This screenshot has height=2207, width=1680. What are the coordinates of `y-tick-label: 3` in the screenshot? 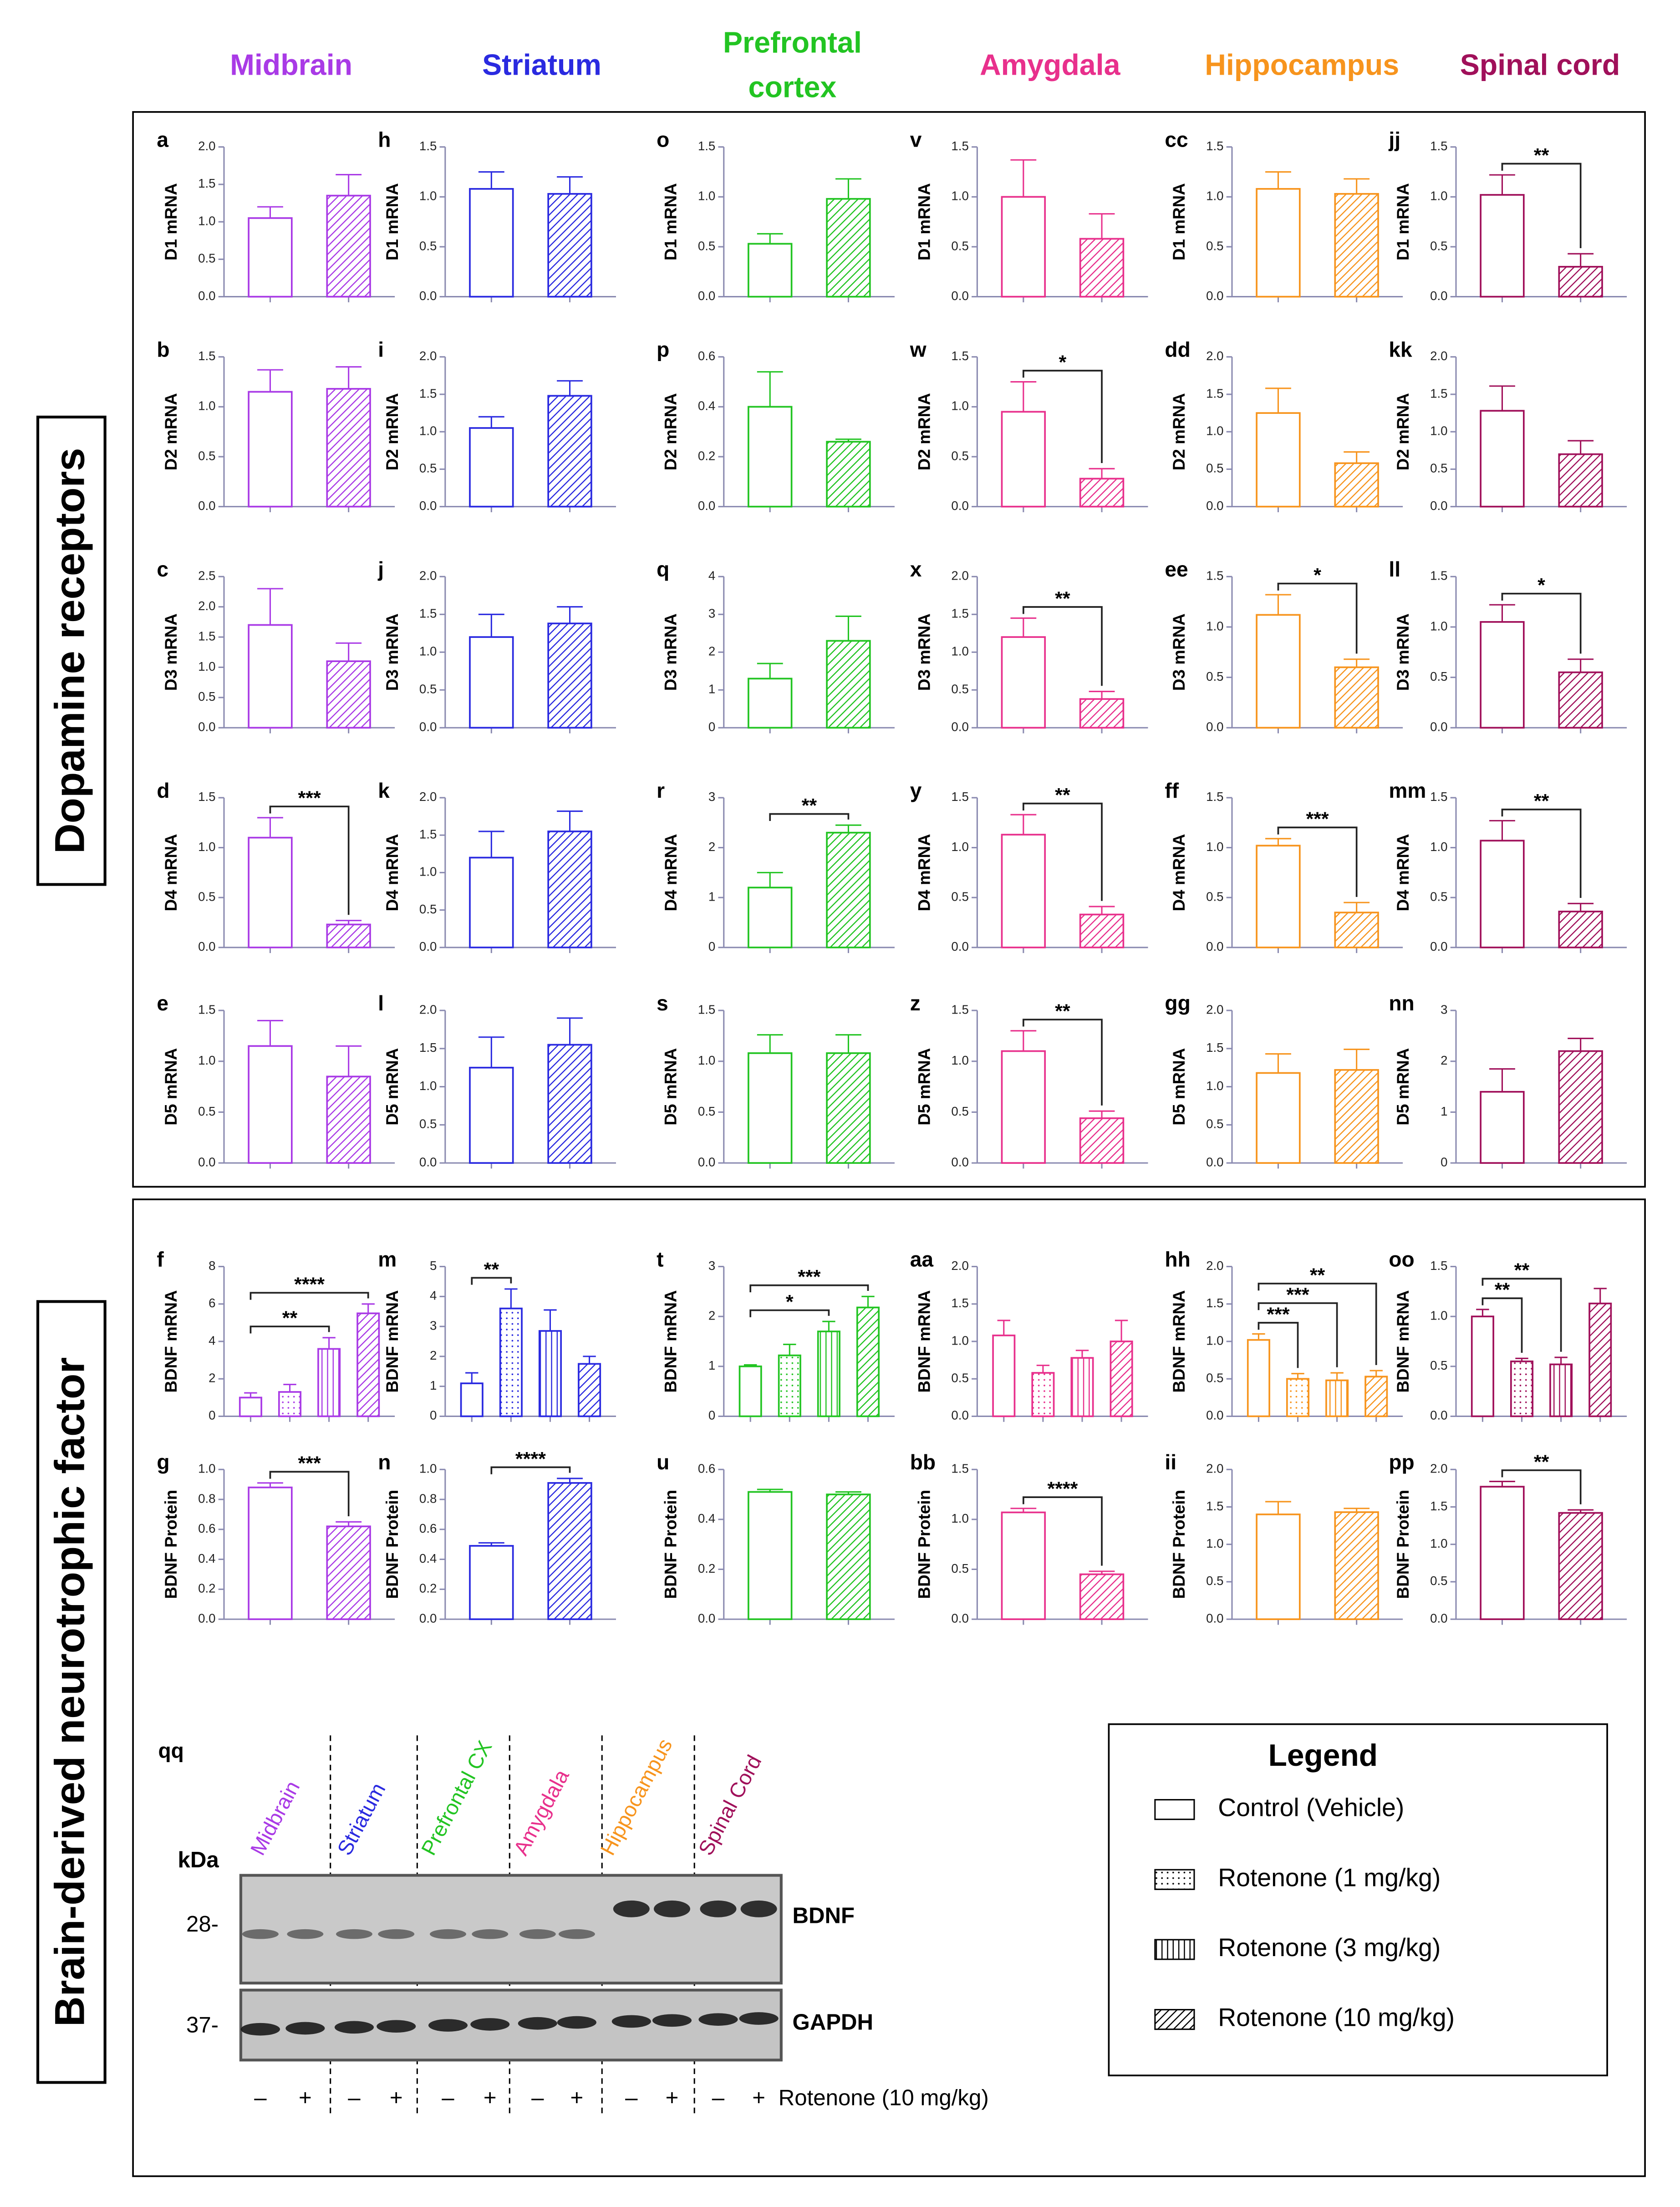 It's located at (433, 1325).